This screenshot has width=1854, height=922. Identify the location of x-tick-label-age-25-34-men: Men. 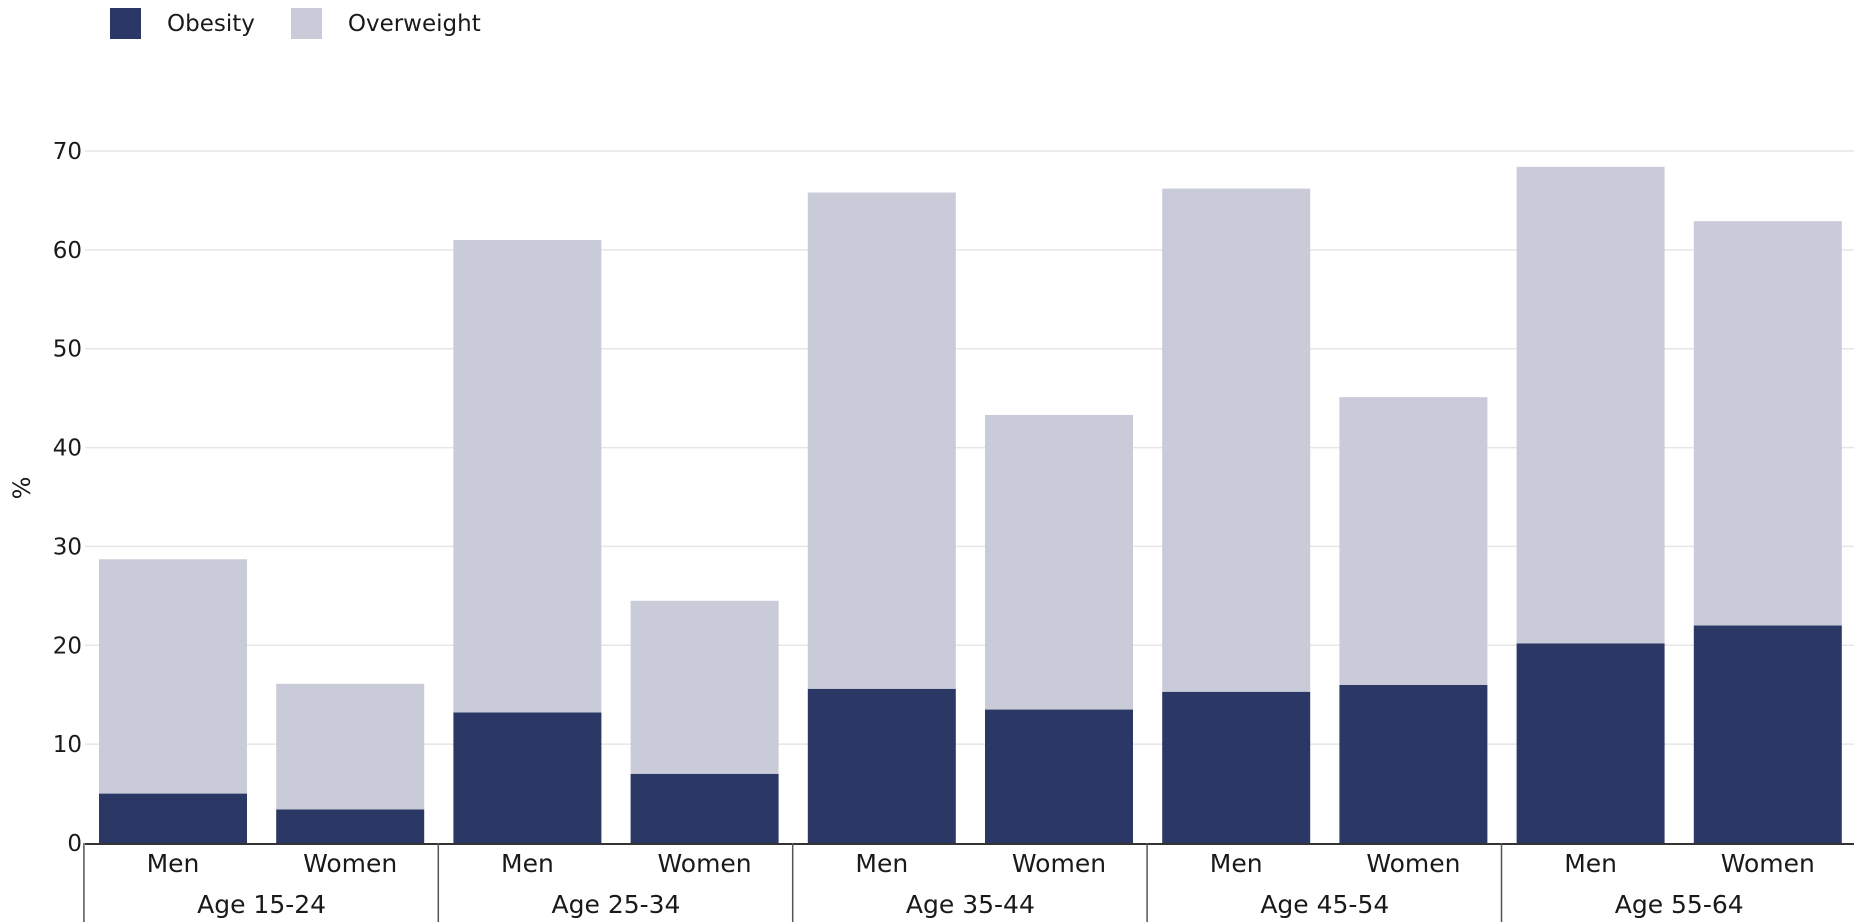
(527, 863).